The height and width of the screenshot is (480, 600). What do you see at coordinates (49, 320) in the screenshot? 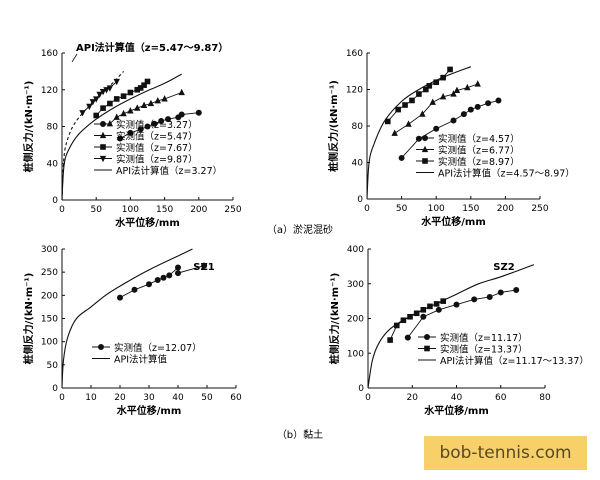
I see `y-tick-label: 150` at bounding box center [49, 320].